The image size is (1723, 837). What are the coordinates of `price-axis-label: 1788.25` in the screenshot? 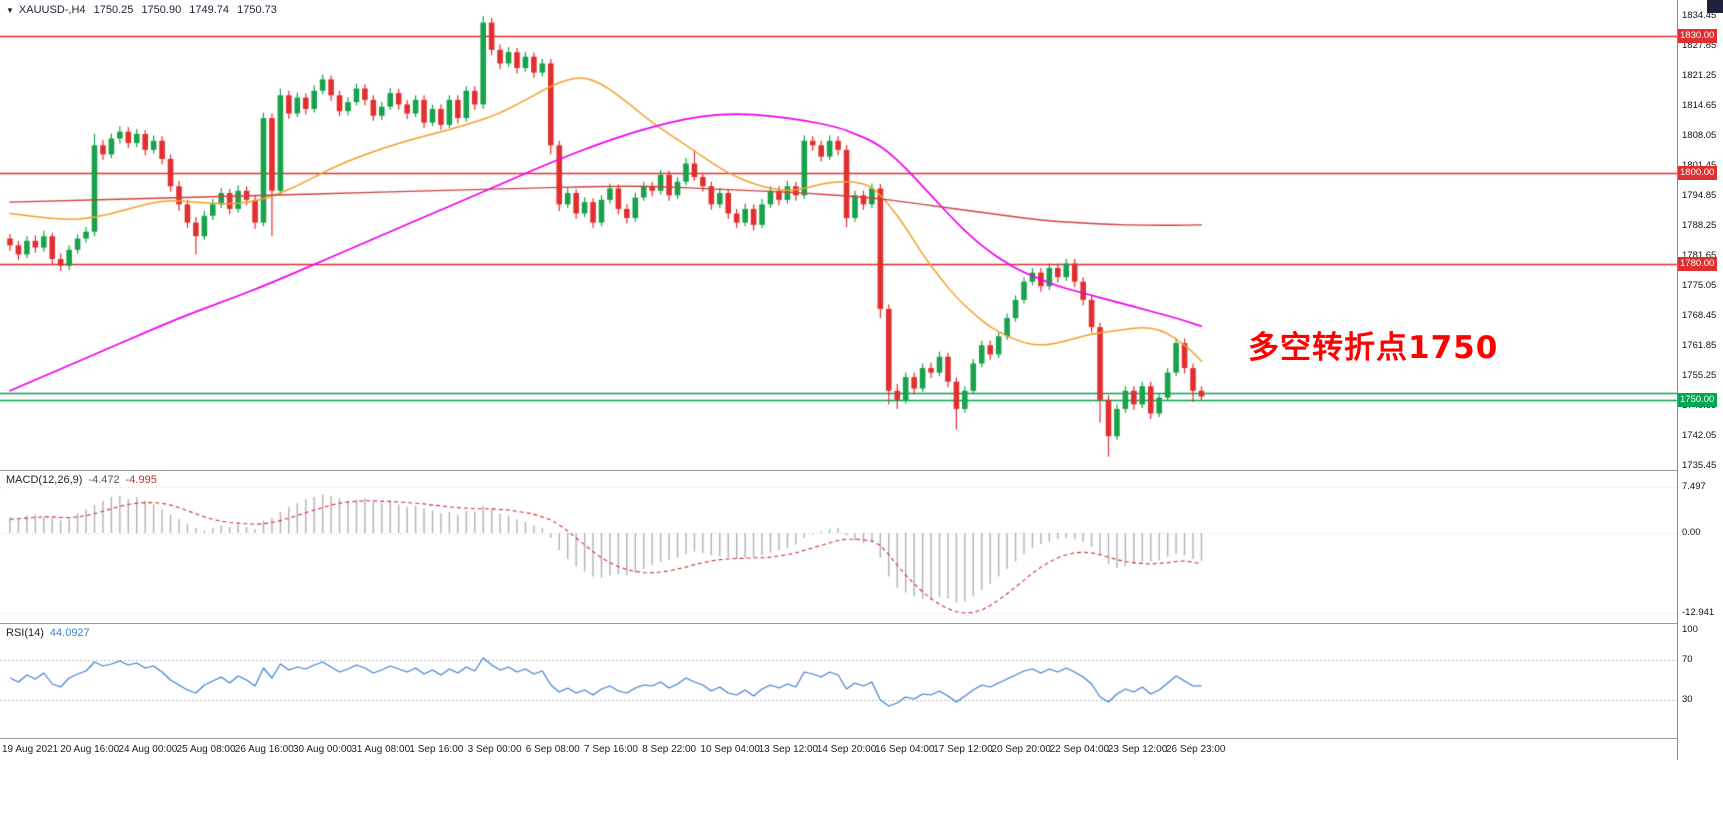 It's located at (1699, 225).